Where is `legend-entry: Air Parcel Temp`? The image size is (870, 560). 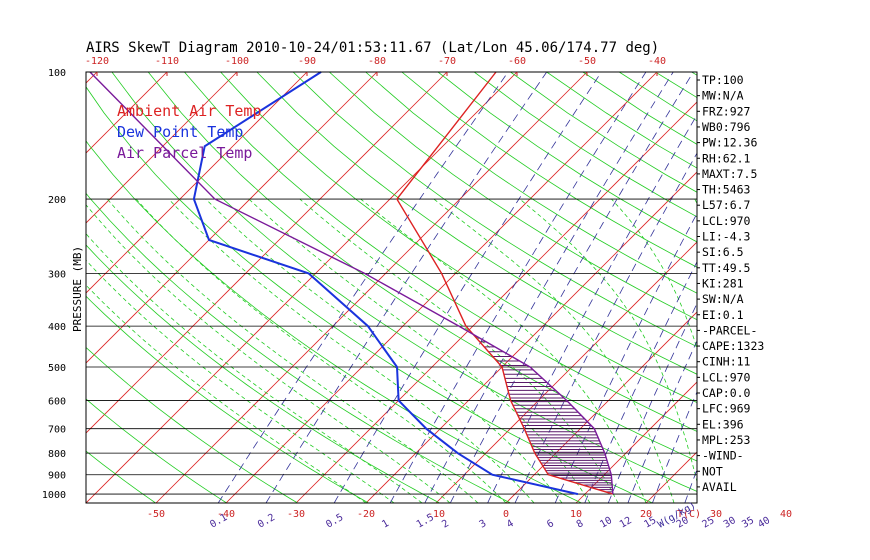
legend-entry: Air Parcel Temp is located at coordinates (184, 153).